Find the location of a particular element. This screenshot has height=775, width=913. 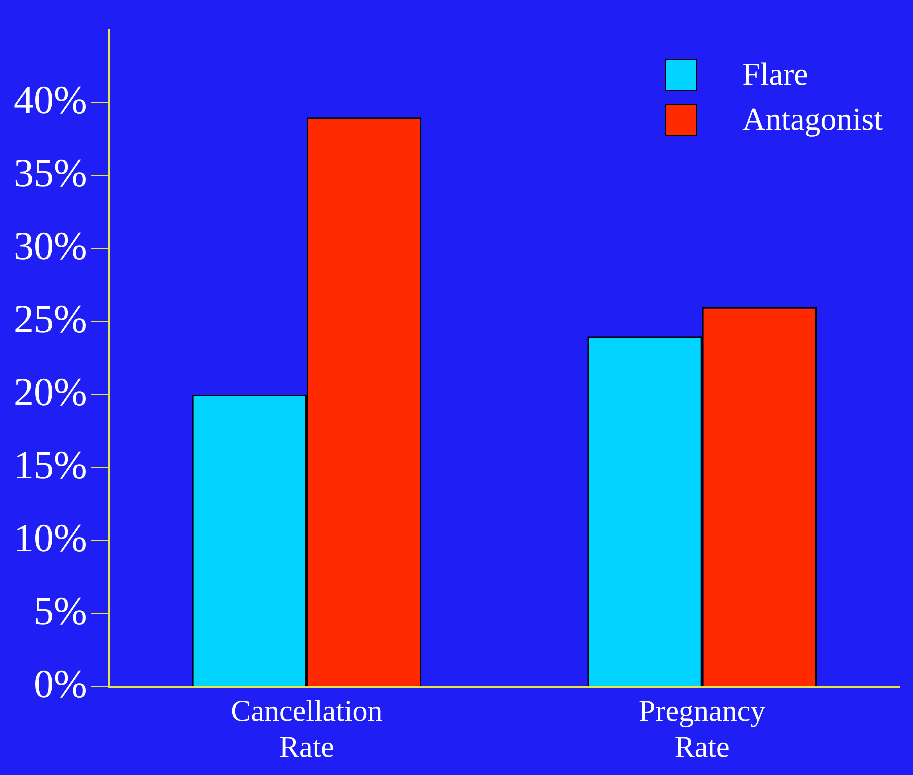

y-tick-label: 30% is located at coordinates (51, 246).